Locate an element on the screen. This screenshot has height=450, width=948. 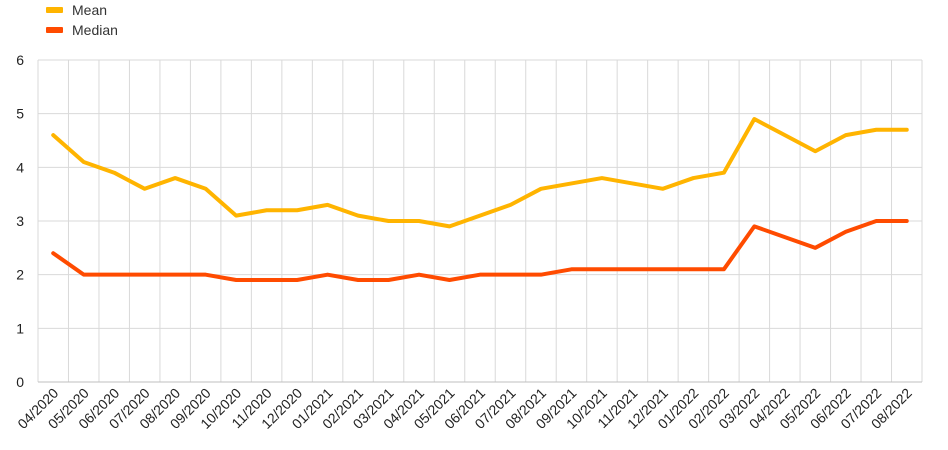
legend: Mean Median is located at coordinates (82, 20).